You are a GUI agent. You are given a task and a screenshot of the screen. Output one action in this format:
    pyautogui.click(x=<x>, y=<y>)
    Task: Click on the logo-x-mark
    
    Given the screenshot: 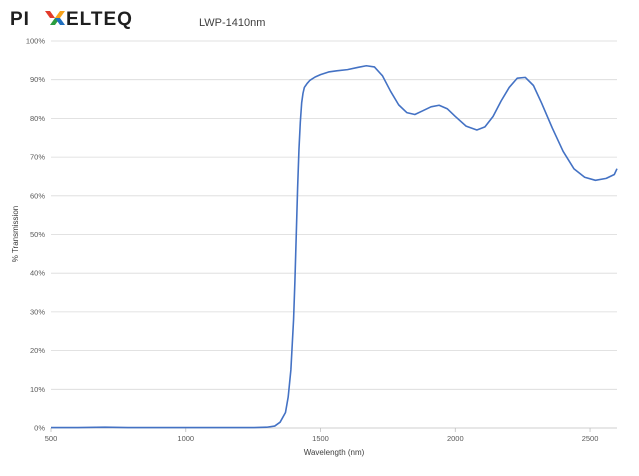 What is the action you would take?
    pyautogui.click(x=55, y=18)
    